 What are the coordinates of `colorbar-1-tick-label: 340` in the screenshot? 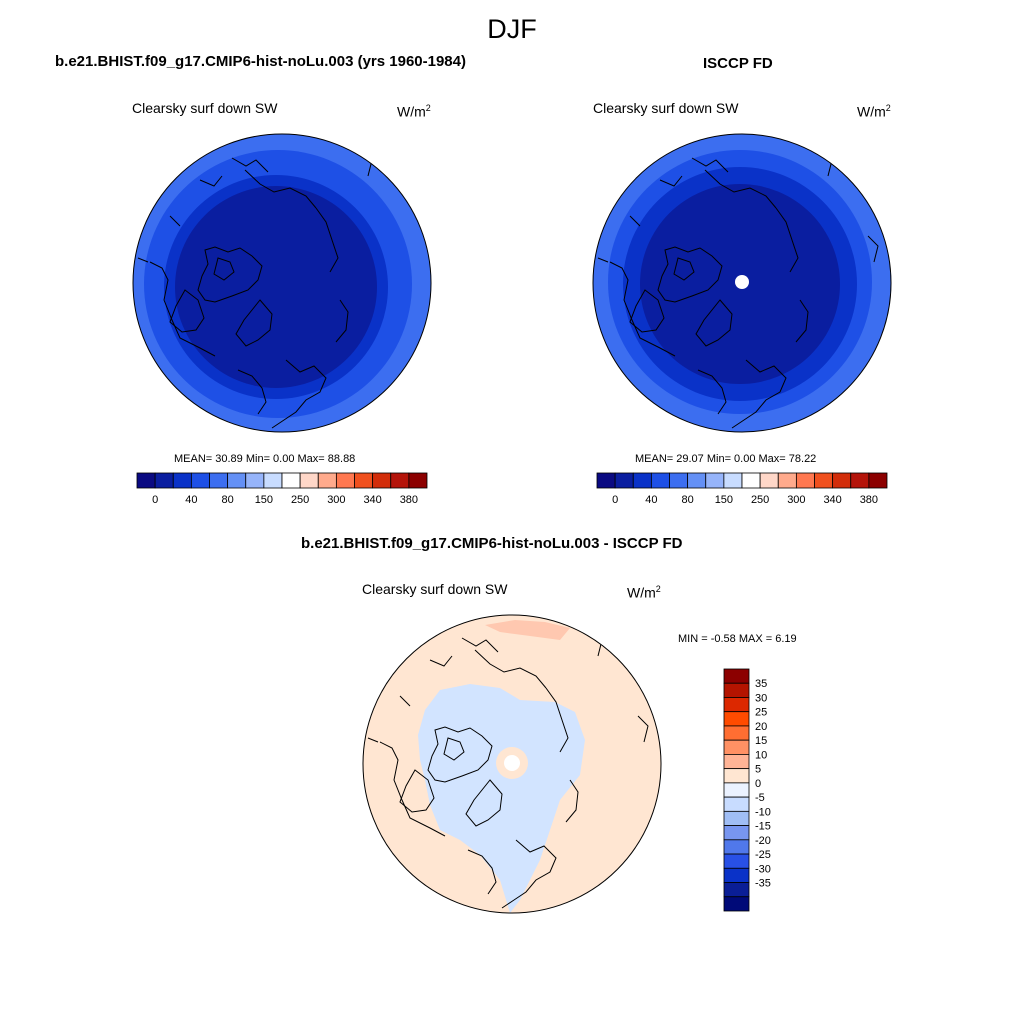 It's located at (372, 500).